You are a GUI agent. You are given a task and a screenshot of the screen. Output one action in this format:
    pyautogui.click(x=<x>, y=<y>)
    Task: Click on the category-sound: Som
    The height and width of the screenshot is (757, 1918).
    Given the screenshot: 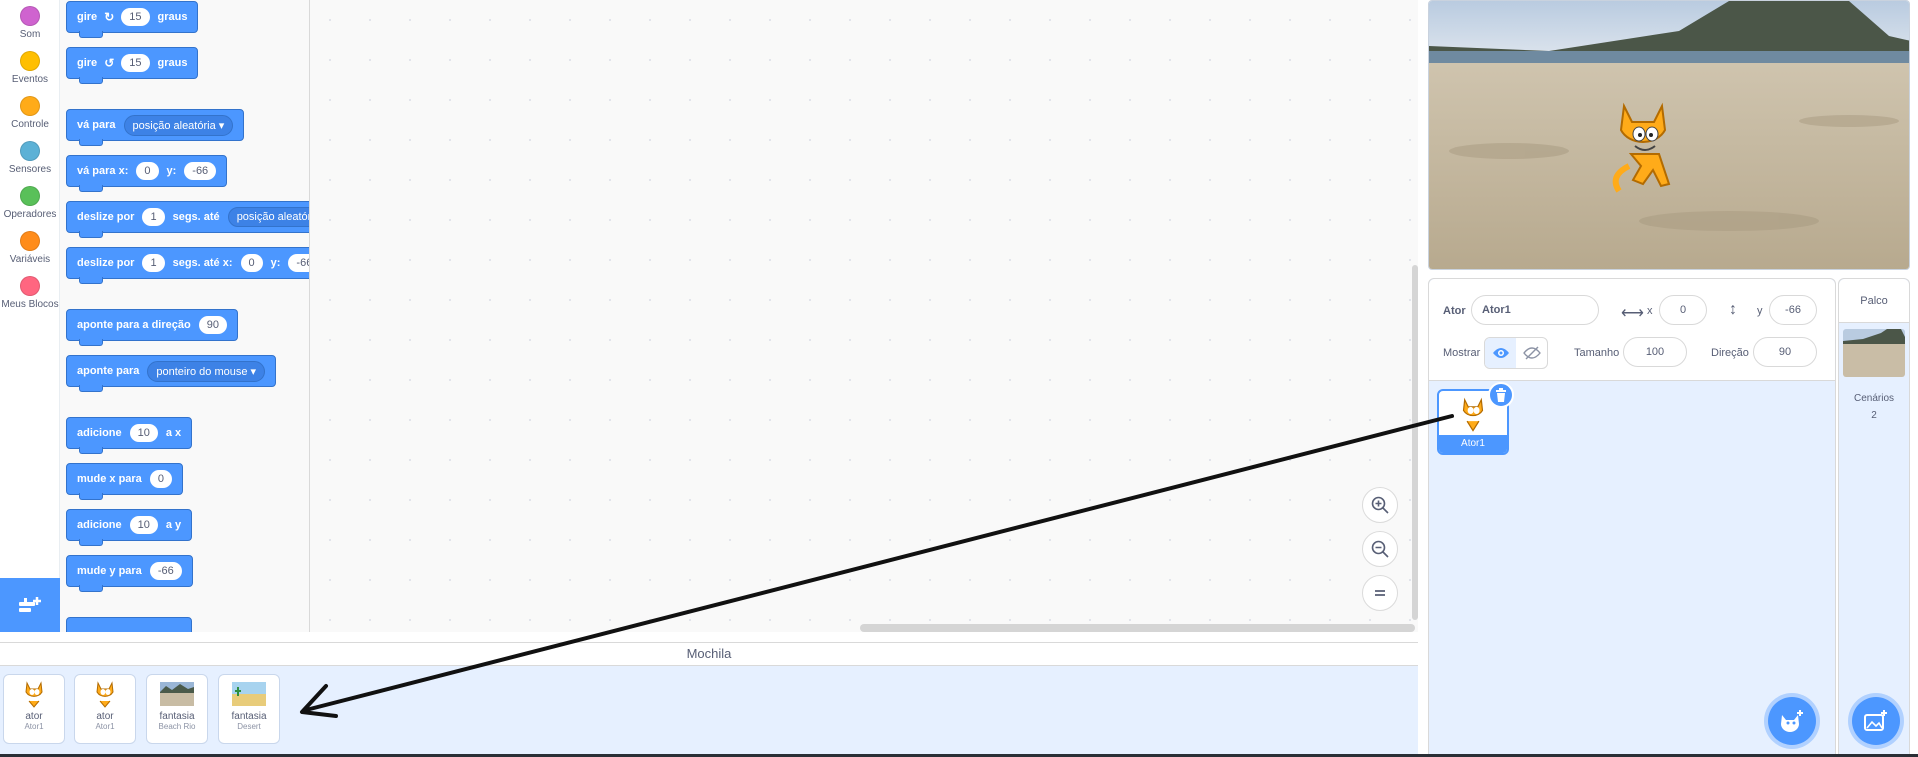 What is the action you would take?
    pyautogui.click(x=30, y=23)
    